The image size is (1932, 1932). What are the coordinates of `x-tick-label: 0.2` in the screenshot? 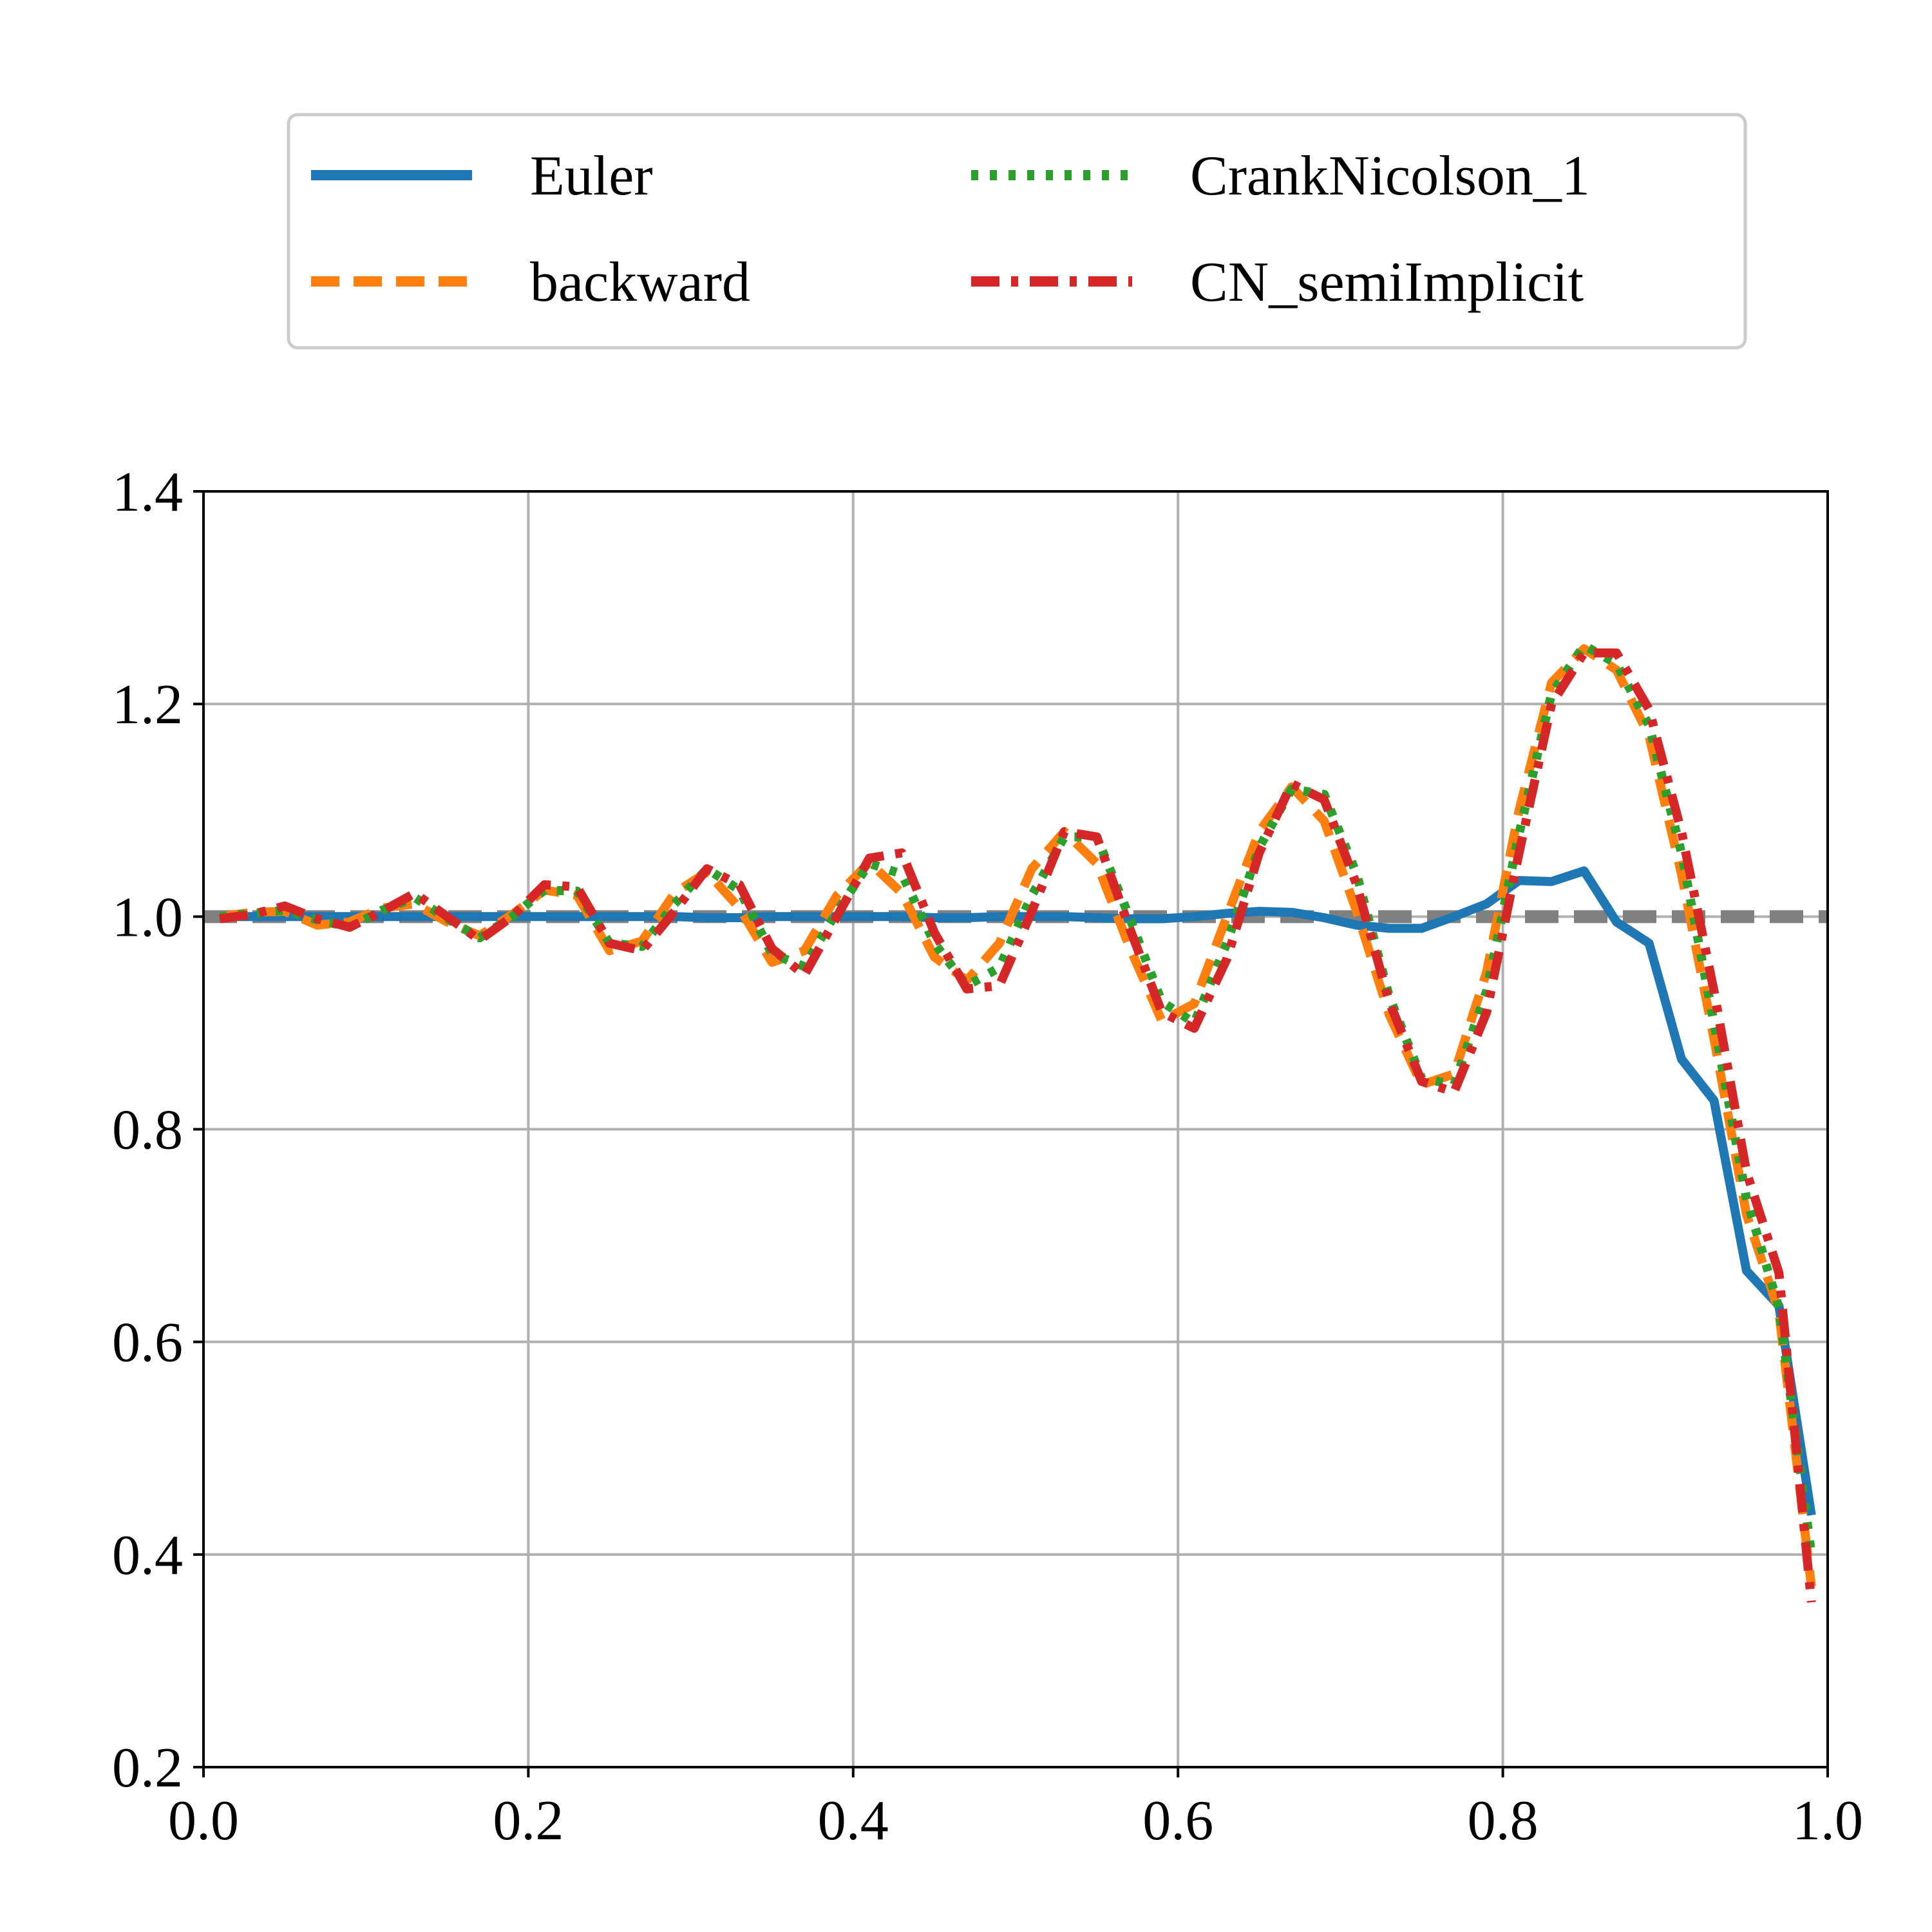 It's located at (528, 1821).